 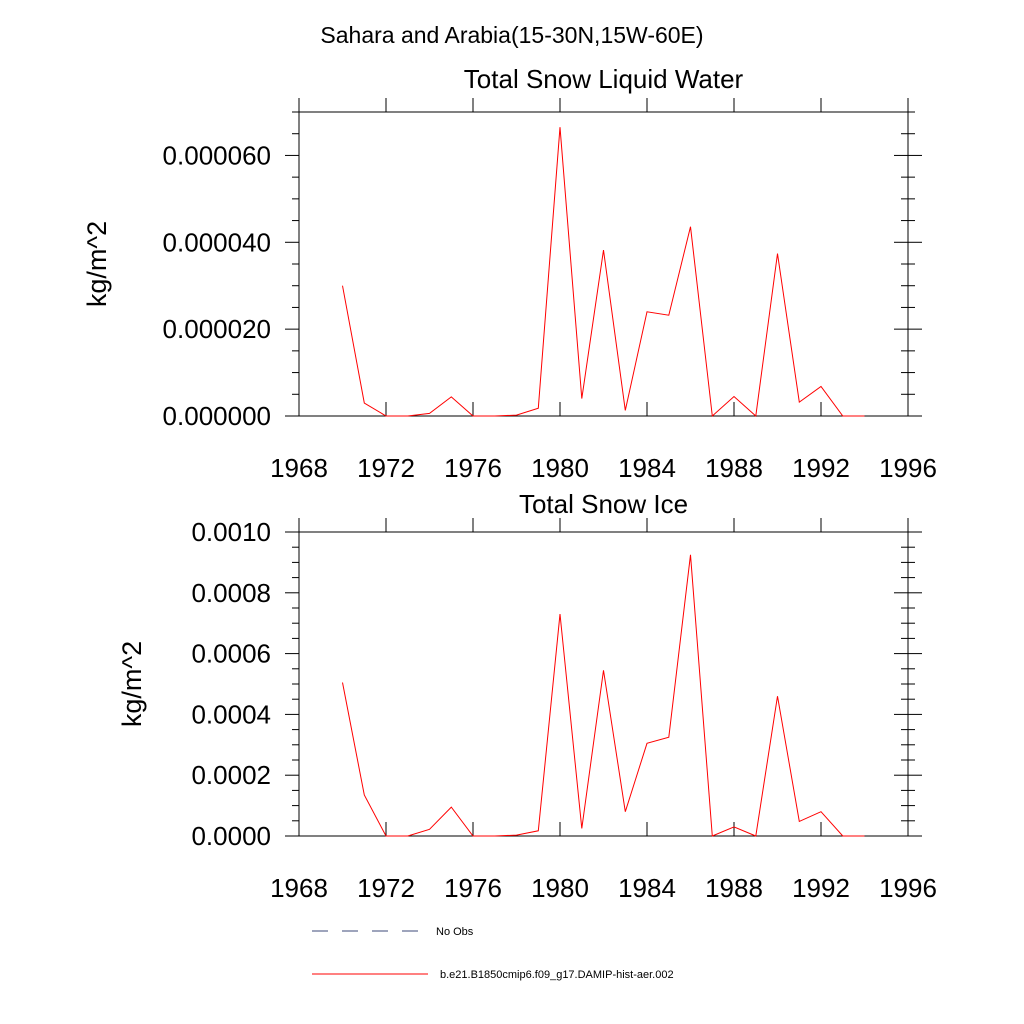 I want to click on y-tick-label: 0.000040, so click(x=217, y=242).